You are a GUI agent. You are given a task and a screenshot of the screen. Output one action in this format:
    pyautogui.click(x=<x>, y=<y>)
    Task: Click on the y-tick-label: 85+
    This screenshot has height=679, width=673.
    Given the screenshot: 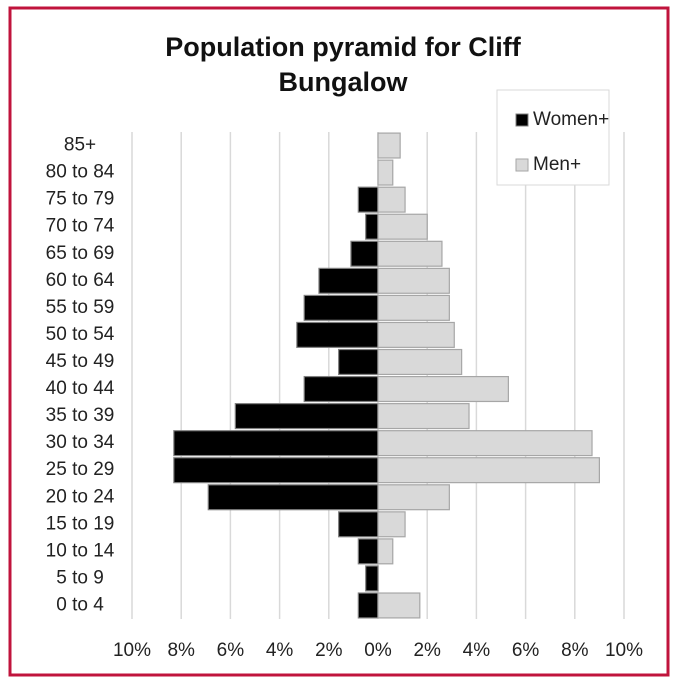 What is the action you would take?
    pyautogui.click(x=80, y=145)
    